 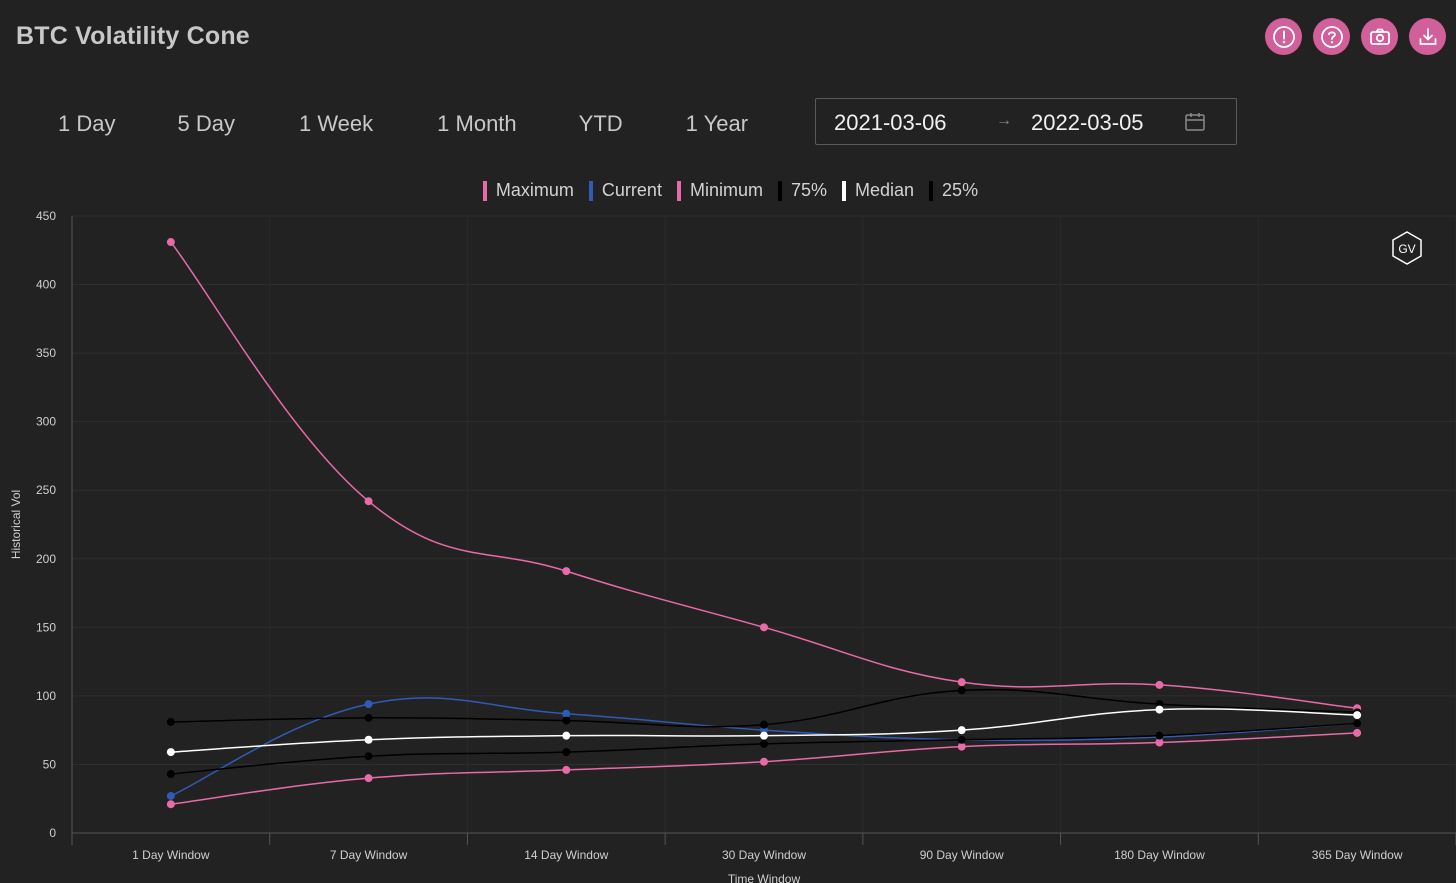 I want to click on y-tick-label: 300, so click(x=46, y=422).